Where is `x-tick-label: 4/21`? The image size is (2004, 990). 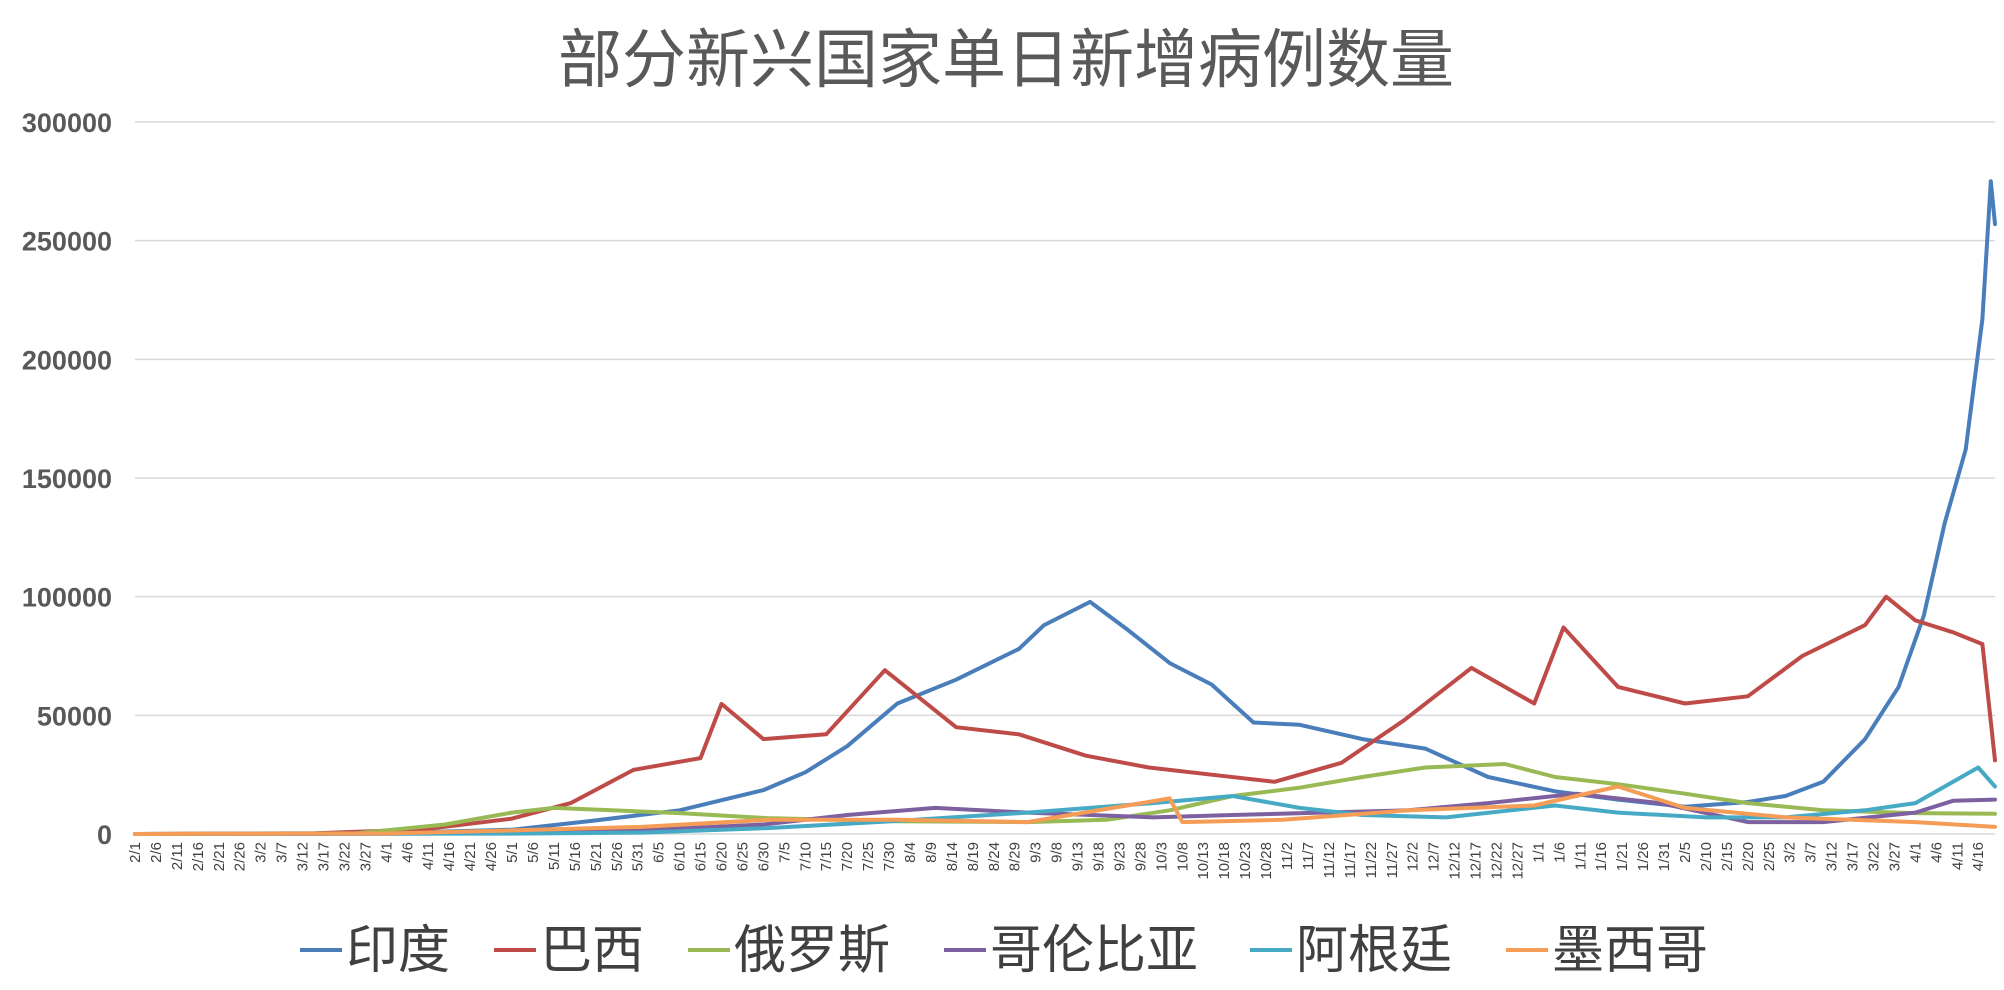 x-tick-label: 4/21 is located at coordinates (470, 856).